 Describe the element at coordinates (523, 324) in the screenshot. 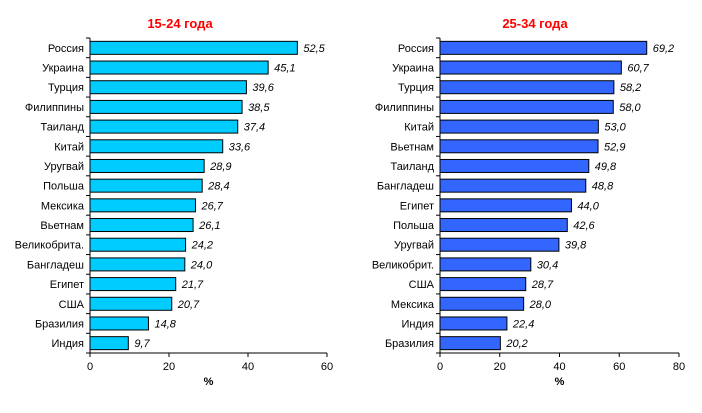

I see `data-label: 22,4` at that location.